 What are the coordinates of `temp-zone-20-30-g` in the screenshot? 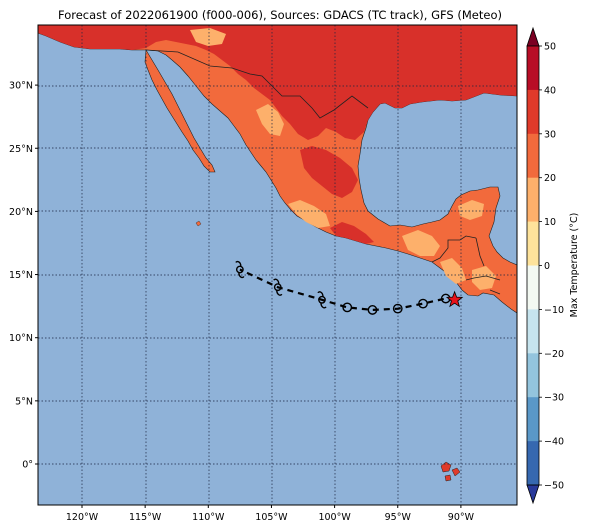 It's located at (471, 210).